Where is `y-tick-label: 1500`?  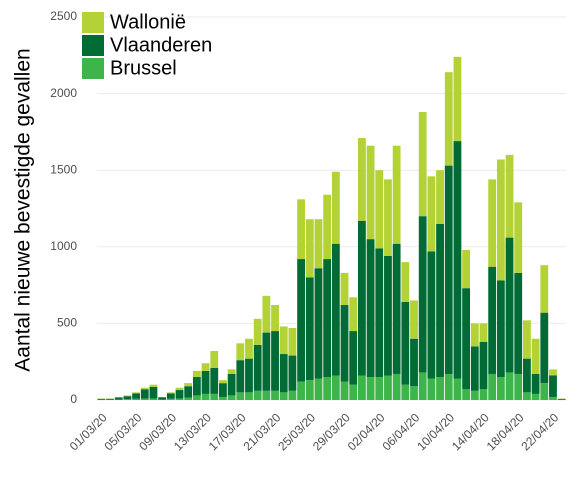 y-tick-label: 1500 is located at coordinates (63, 169).